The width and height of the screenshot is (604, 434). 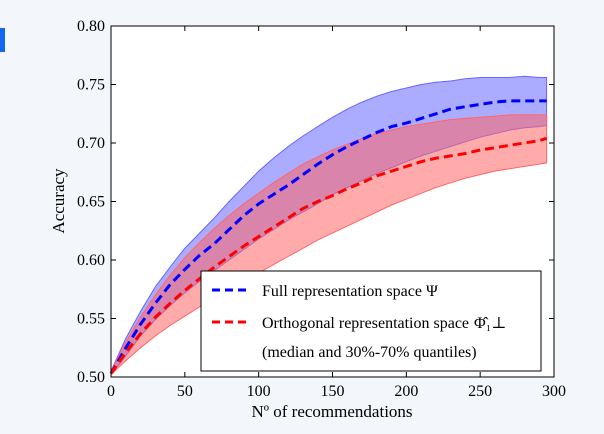 What do you see at coordinates (91, 85) in the screenshot?
I see `y-tick-label: 0.75` at bounding box center [91, 85].